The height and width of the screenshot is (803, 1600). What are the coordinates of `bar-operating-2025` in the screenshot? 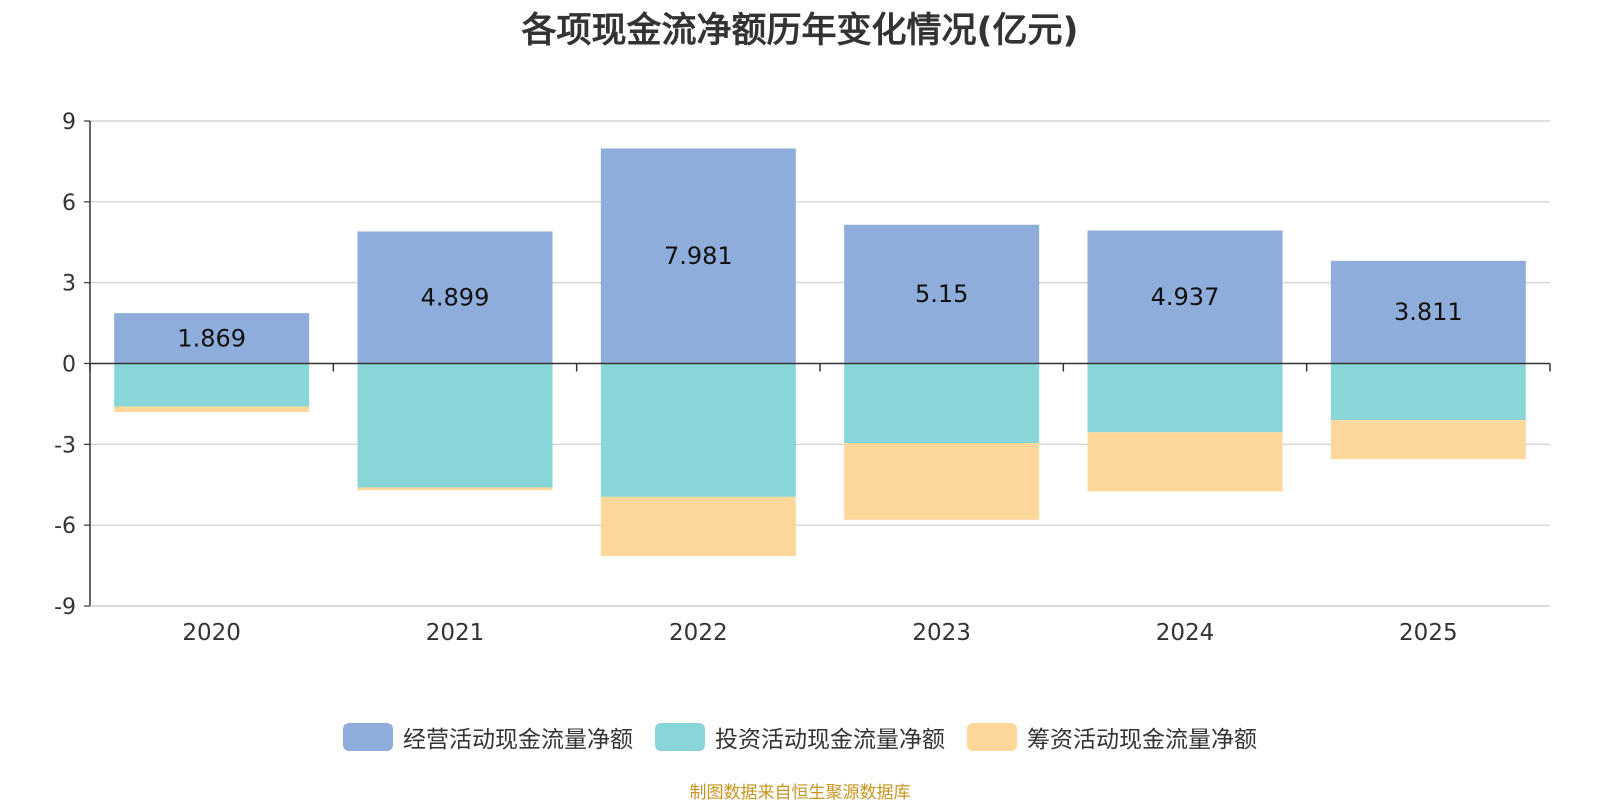 It's located at (1428, 312).